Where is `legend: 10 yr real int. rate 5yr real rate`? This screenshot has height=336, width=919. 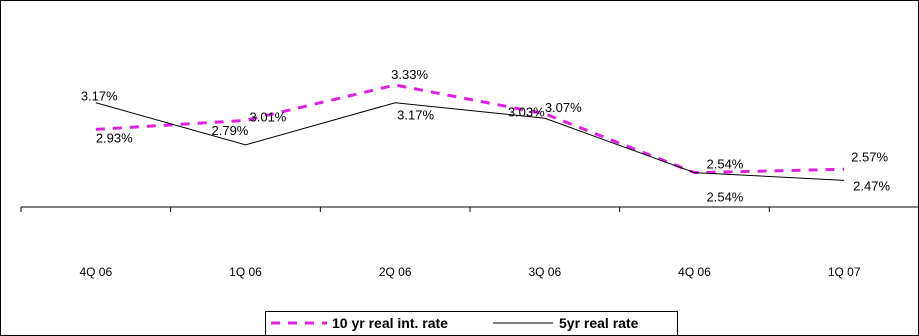
legend: 10 yr real int. rate 5yr real rate is located at coordinates (471, 323).